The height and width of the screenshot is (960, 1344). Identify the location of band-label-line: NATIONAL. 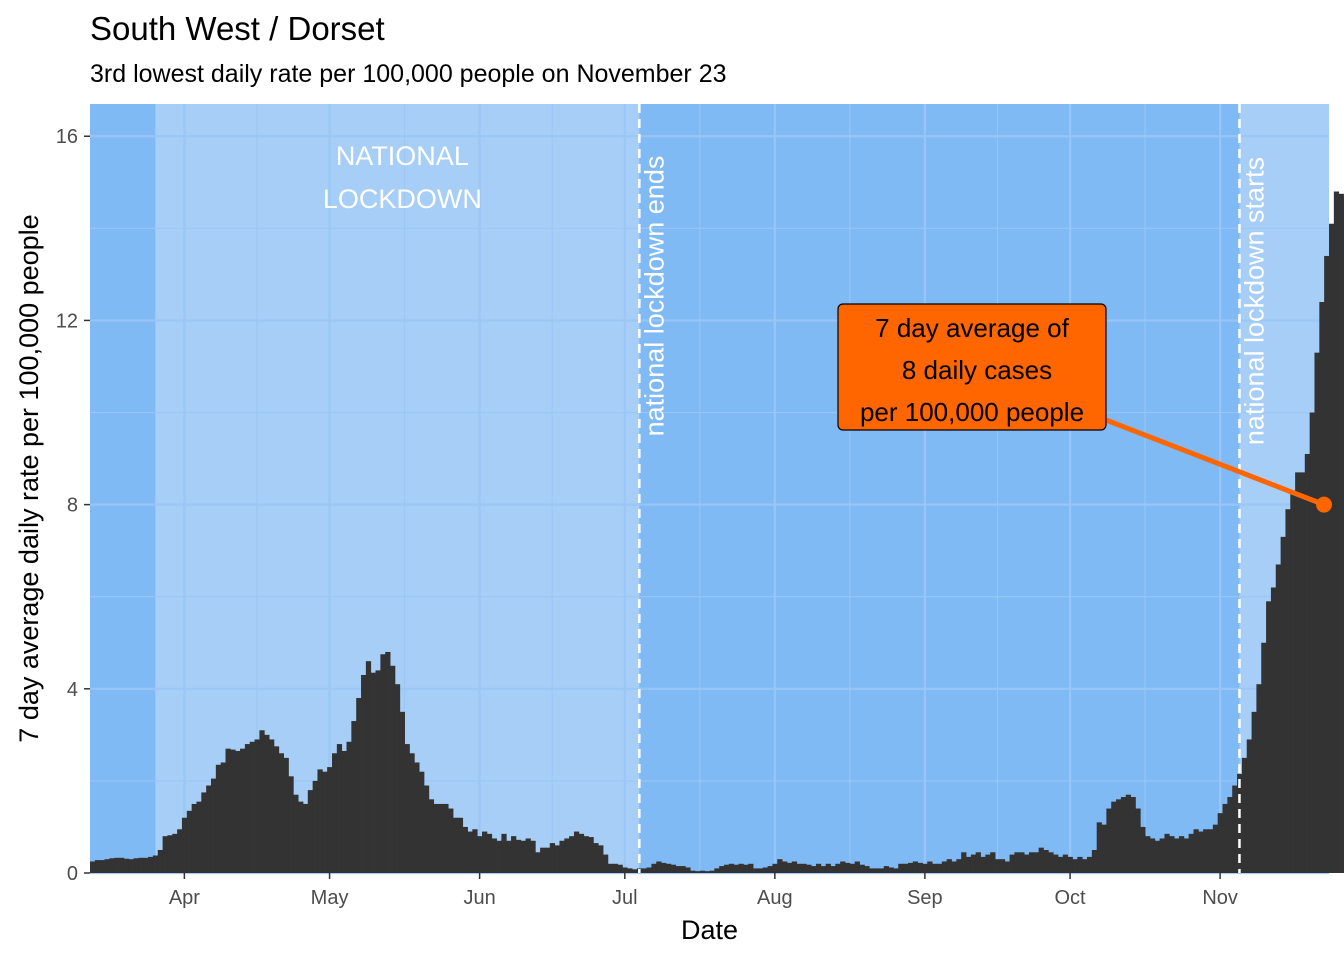
(402, 156).